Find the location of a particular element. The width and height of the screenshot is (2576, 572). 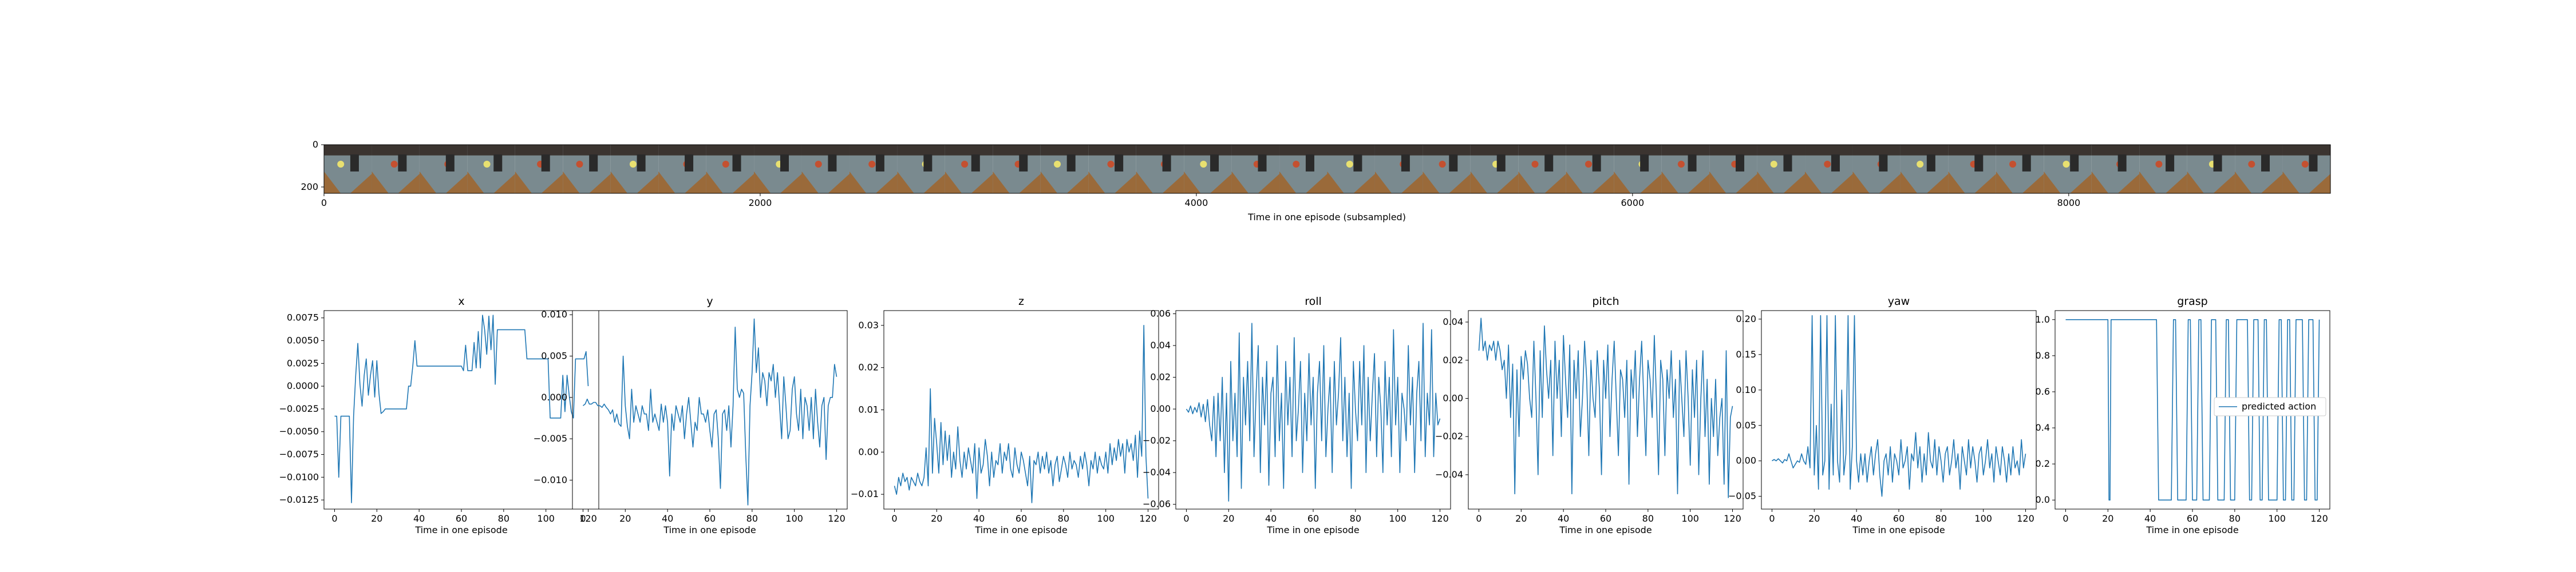

legend-label: predicted action is located at coordinates (2279, 406).